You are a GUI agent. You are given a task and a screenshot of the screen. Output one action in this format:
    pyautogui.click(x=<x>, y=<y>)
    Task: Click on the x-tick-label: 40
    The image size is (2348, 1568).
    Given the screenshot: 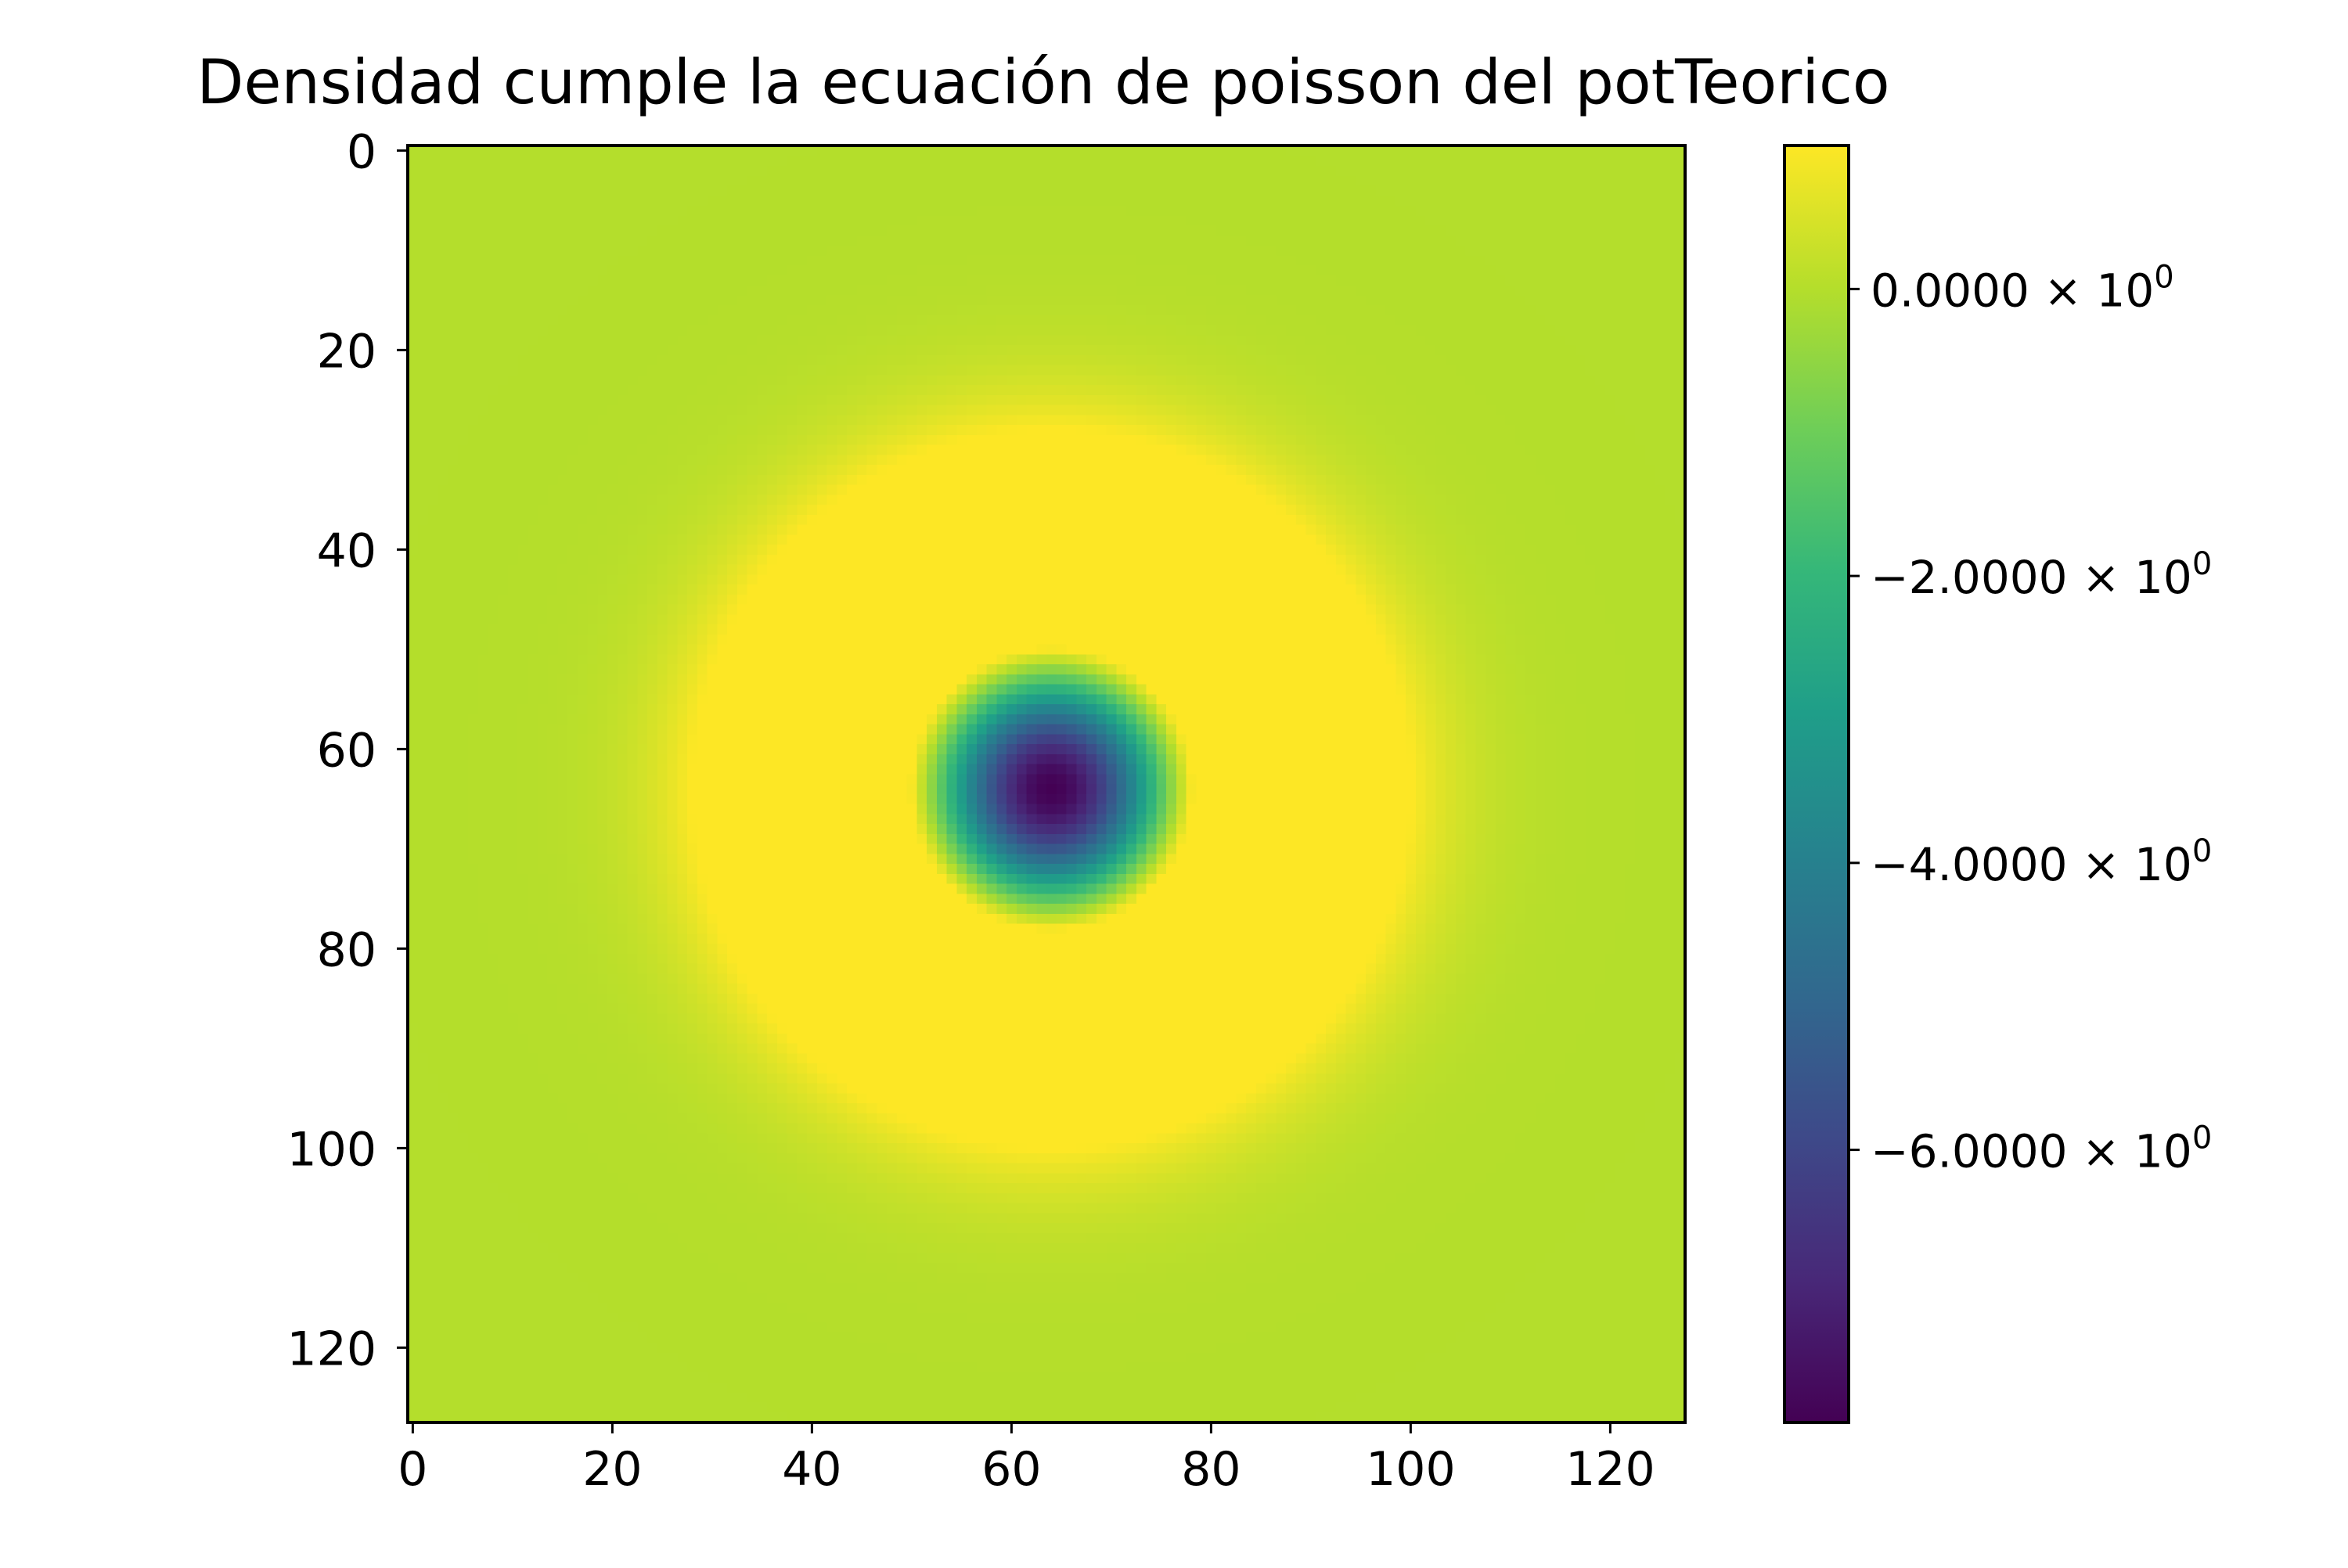 What is the action you would take?
    pyautogui.click(x=811, y=1469)
    